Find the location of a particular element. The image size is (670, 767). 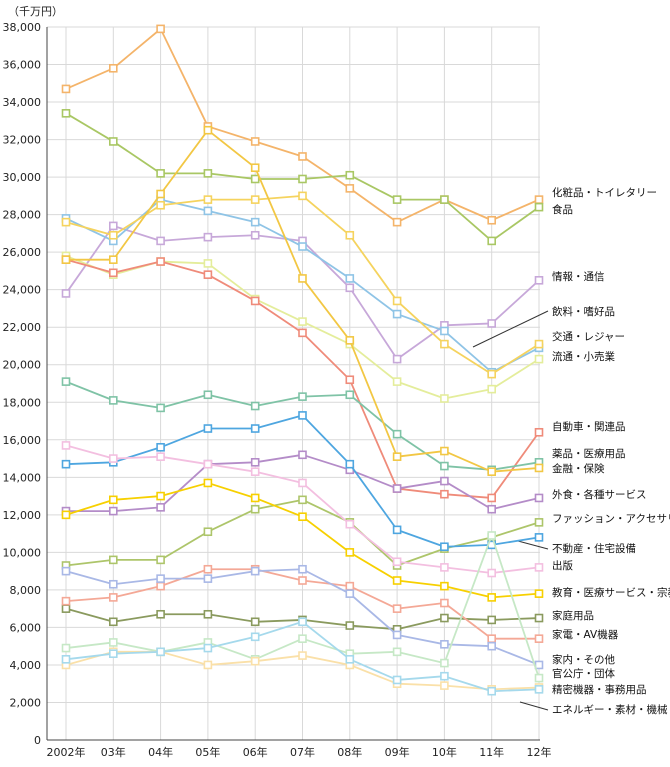

y-tick-label: 6,000 is located at coordinates (26, 627).